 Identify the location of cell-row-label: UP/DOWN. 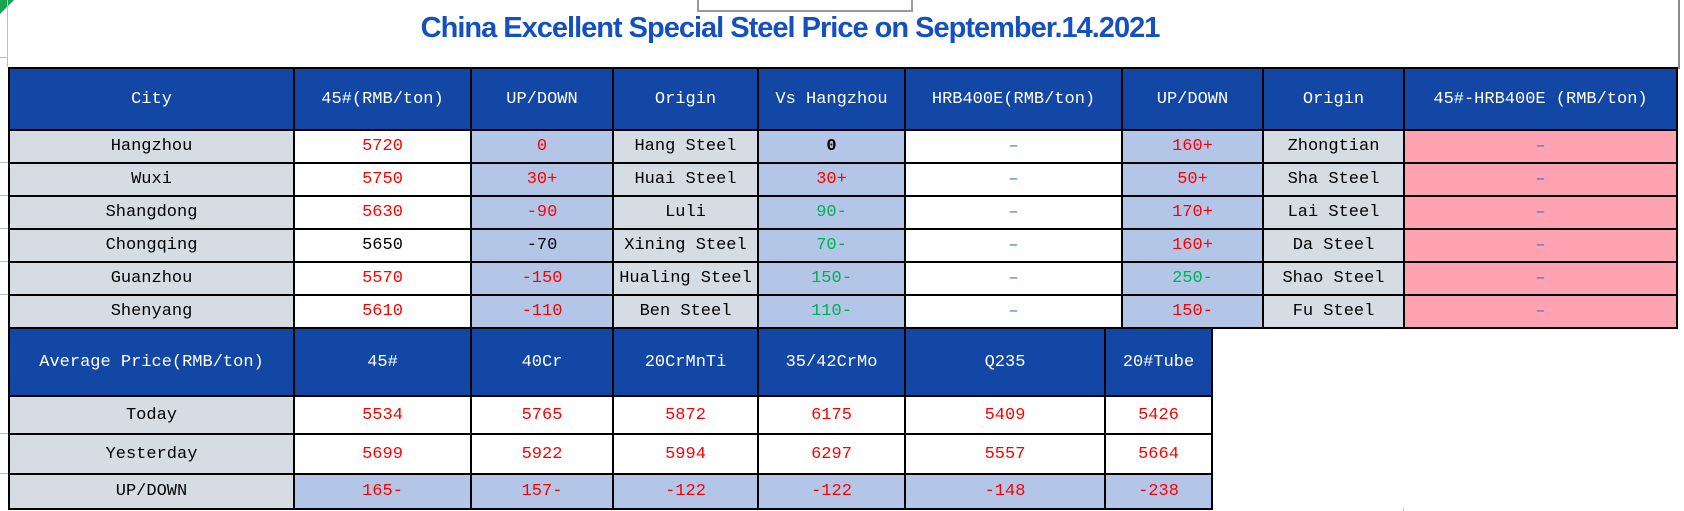
(151, 491).